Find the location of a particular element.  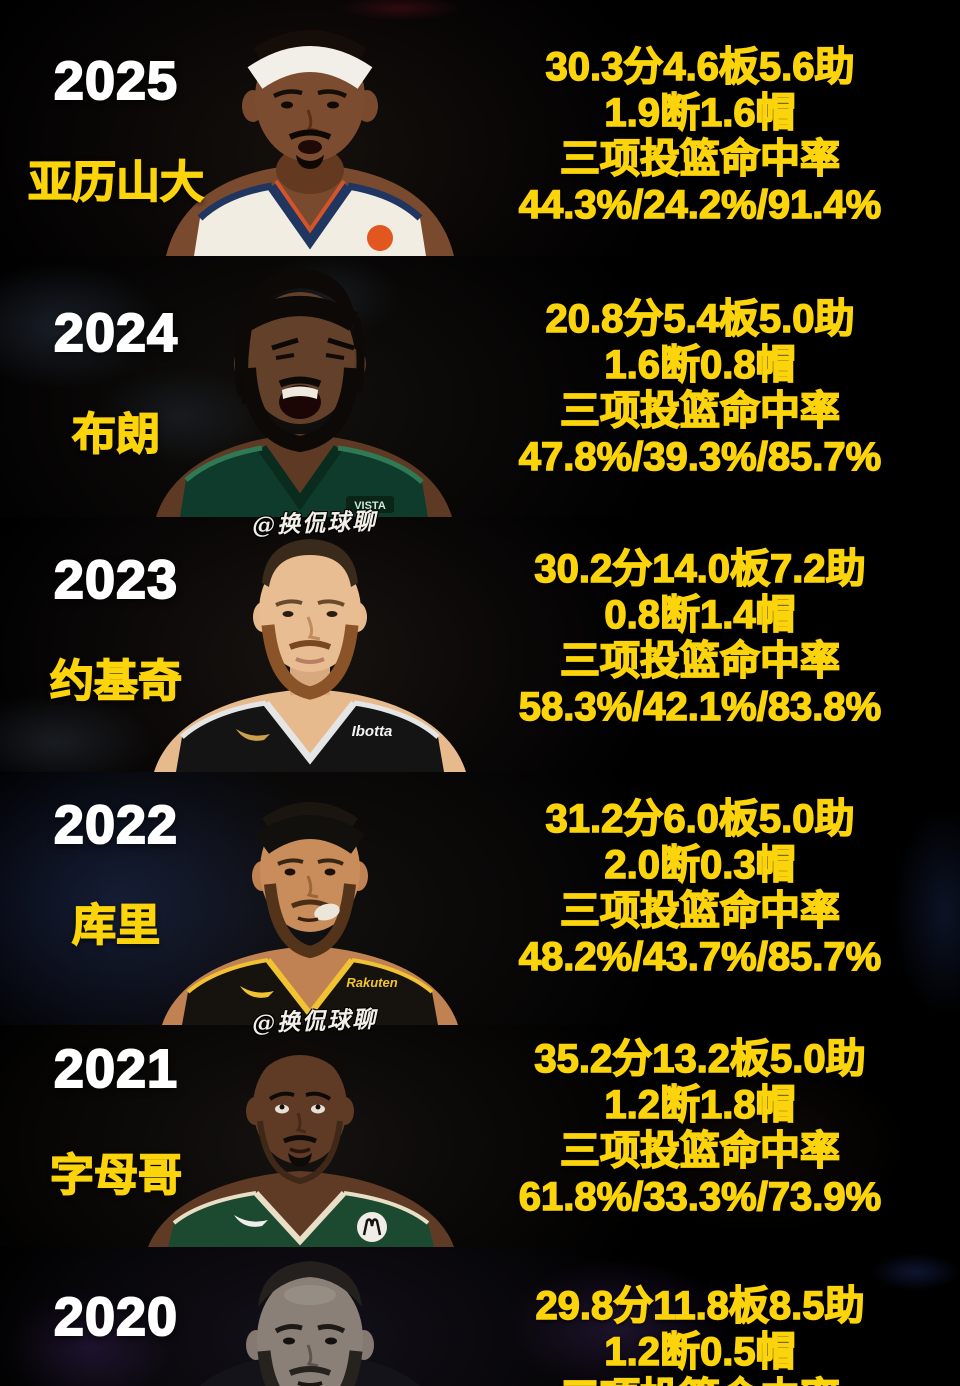

motorola-m-glyph is located at coordinates (372, 1227).